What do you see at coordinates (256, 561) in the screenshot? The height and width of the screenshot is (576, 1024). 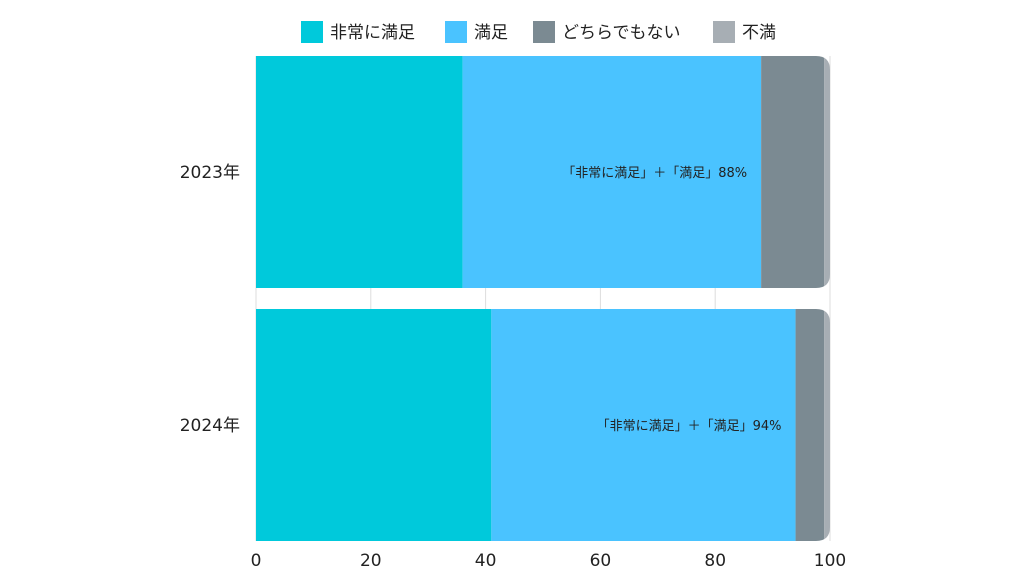 I see `x-tick-label-0: 0` at bounding box center [256, 561].